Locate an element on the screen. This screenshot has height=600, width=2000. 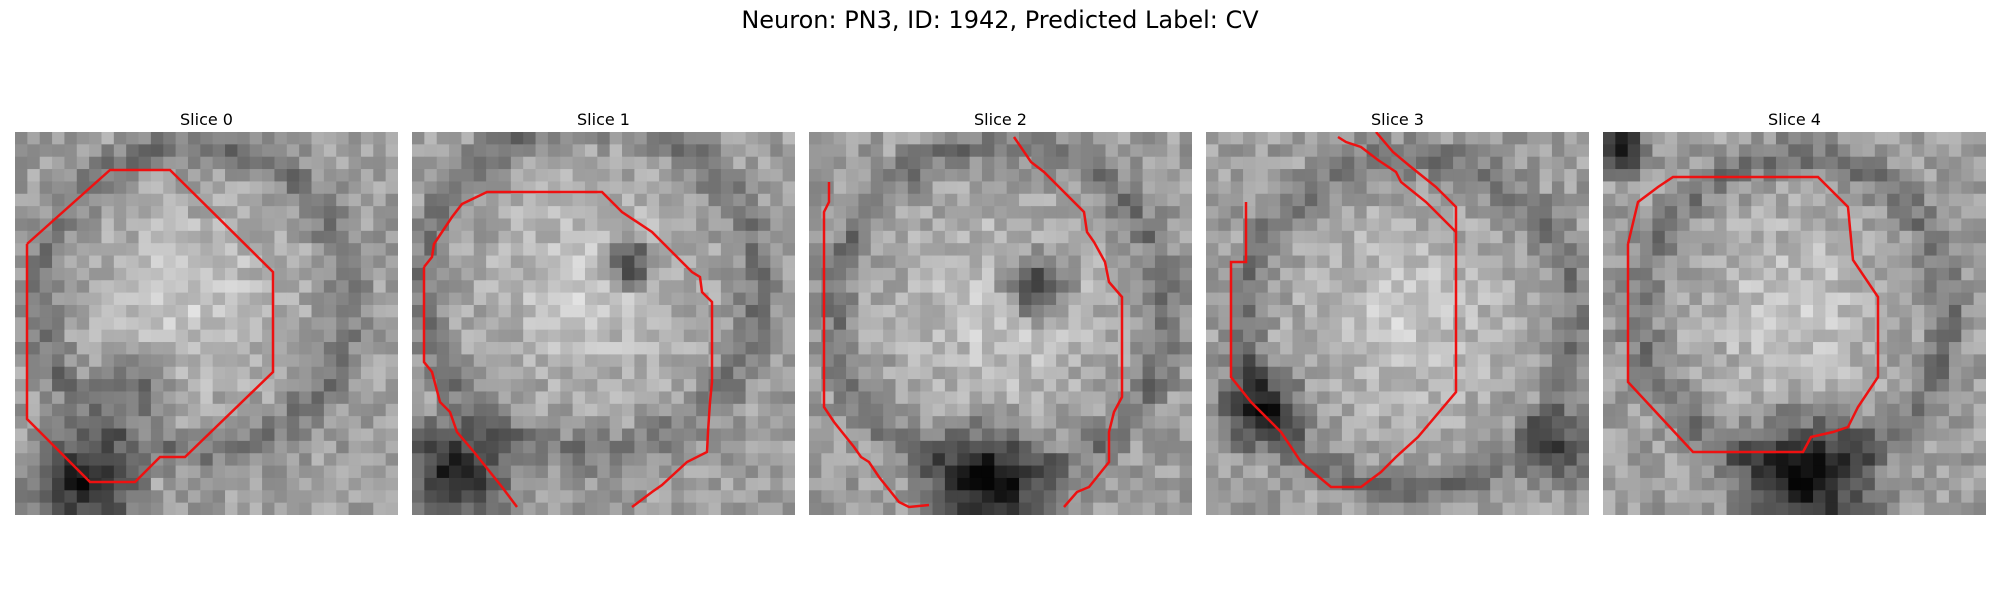
slice-title: Slice 2 is located at coordinates (1000, 119).